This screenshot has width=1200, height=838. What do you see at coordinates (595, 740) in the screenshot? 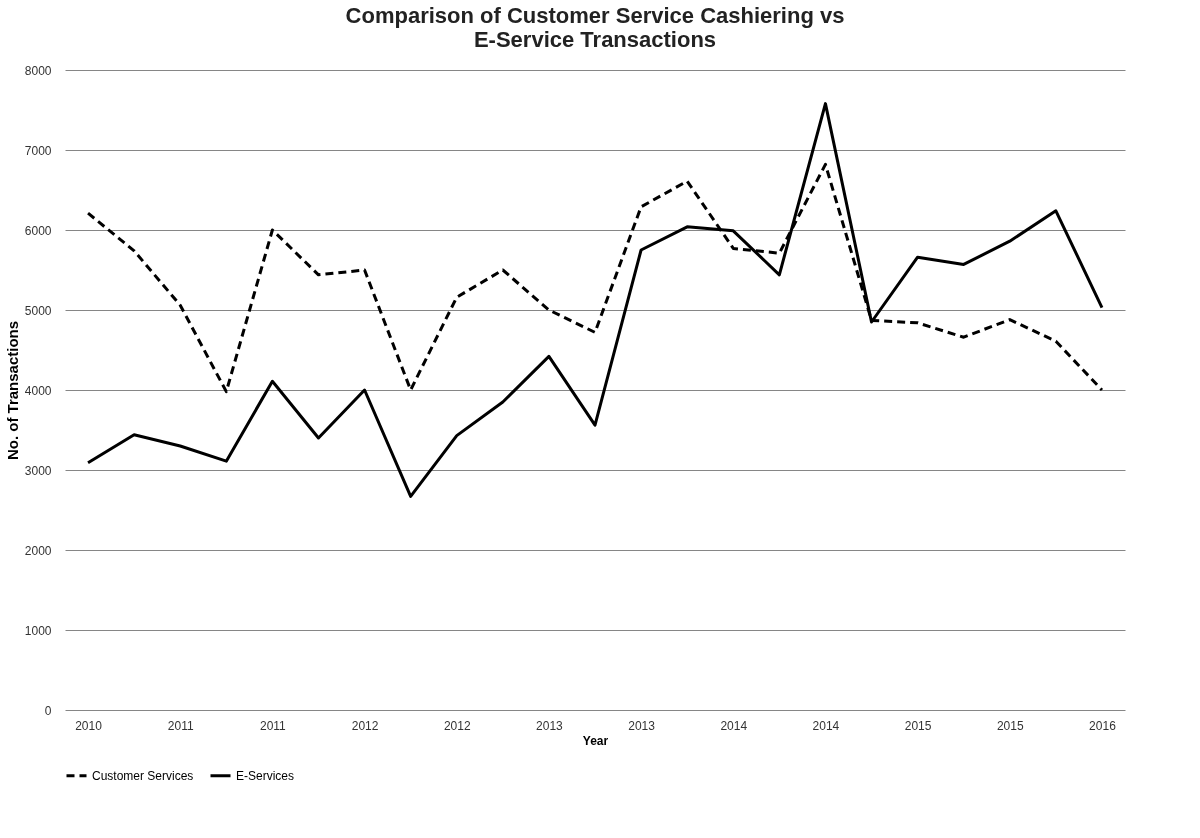
I see `x-axis-title: Year` at bounding box center [595, 740].